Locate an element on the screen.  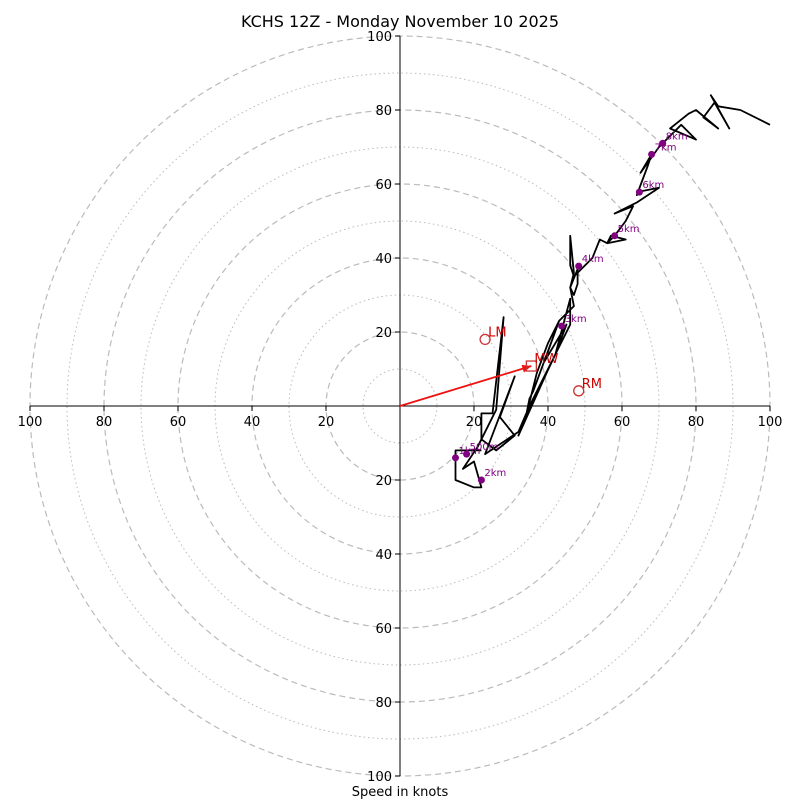
x-tick-label-1: 80 is located at coordinates (104, 422).